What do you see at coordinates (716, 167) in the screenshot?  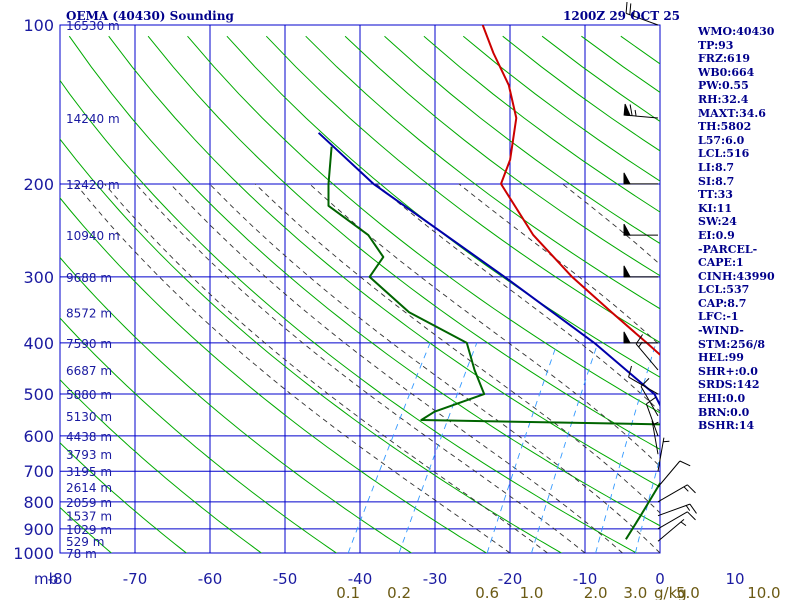 I see `index-line: LI:8.7` at bounding box center [716, 167].